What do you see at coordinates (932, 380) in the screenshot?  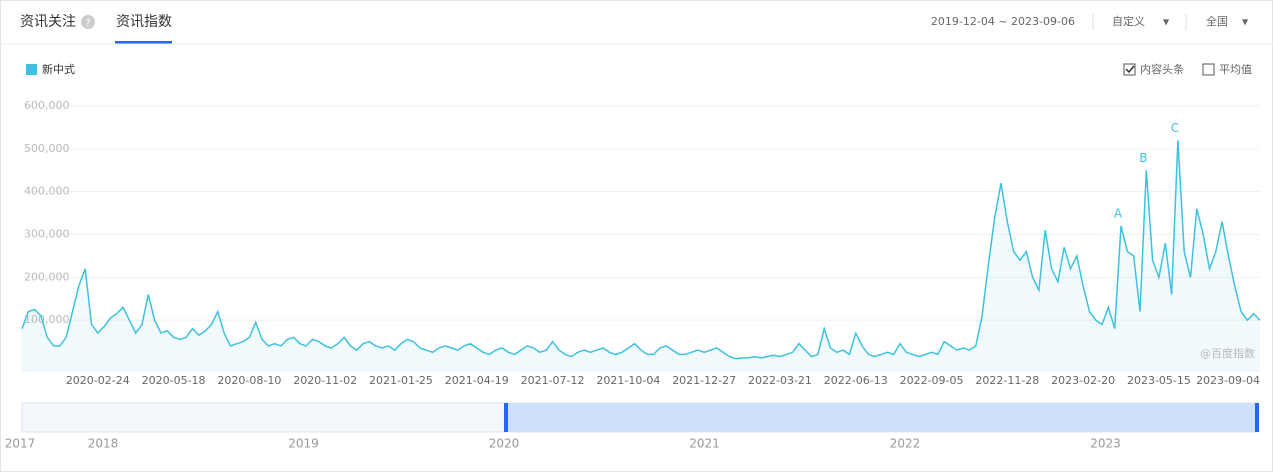 I see `x-tick-label: 2022-09-05` at bounding box center [932, 380].